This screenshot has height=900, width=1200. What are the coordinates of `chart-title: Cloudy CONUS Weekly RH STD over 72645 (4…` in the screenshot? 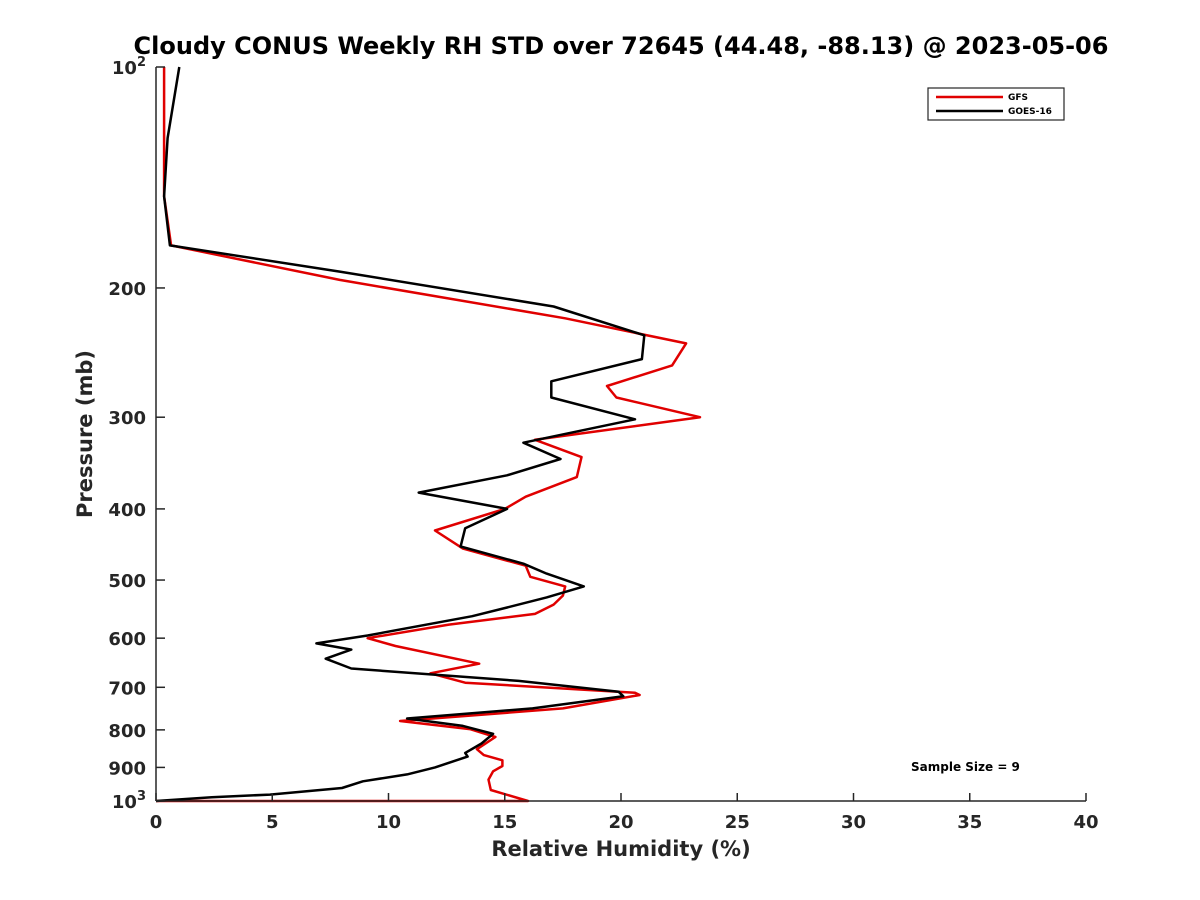 It's located at (621, 46).